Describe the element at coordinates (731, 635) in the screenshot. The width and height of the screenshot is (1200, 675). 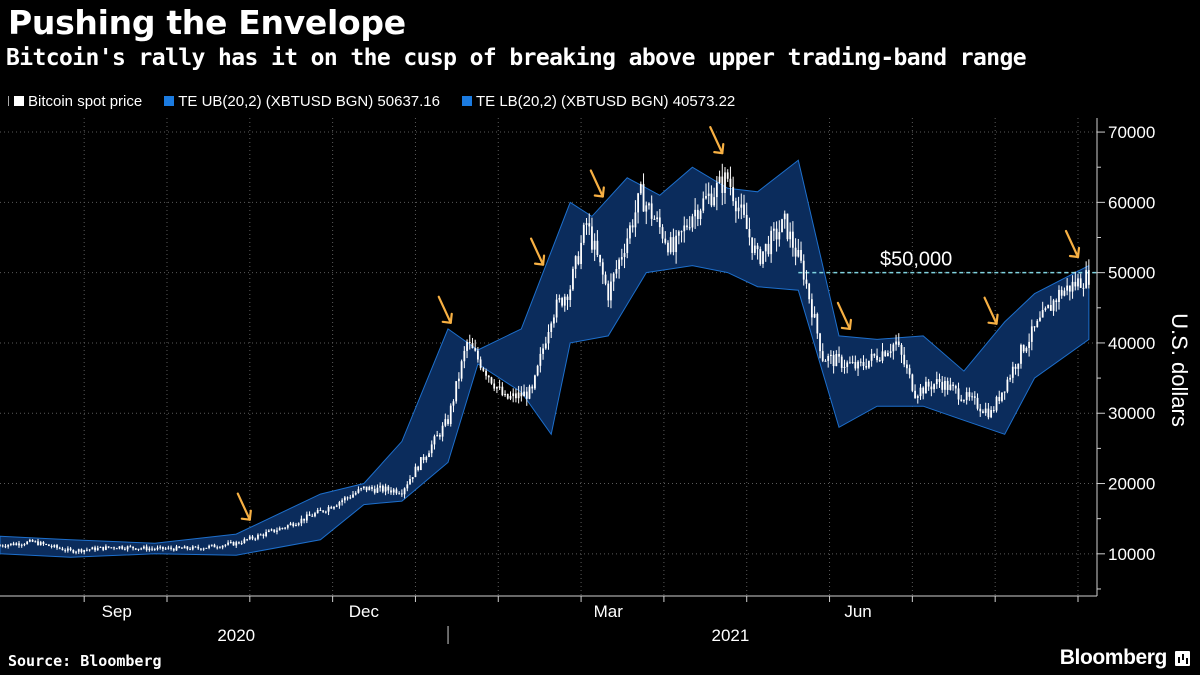
I see `year-label: 2021` at that location.